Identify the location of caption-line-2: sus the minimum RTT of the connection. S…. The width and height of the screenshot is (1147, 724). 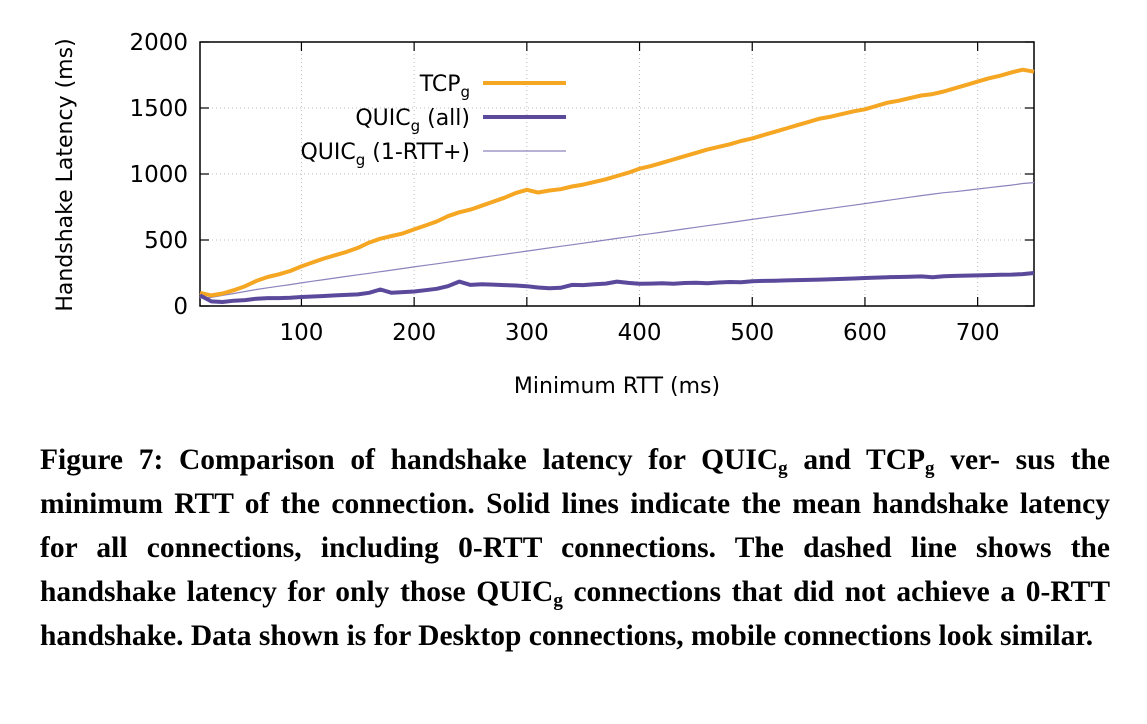
(575, 482).